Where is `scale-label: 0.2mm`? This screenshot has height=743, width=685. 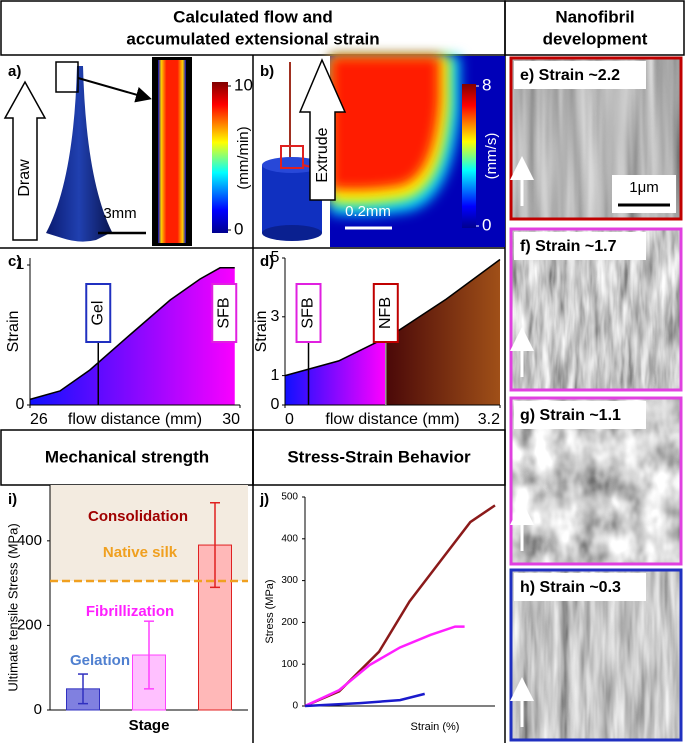
scale-label: 0.2mm is located at coordinates (368, 211).